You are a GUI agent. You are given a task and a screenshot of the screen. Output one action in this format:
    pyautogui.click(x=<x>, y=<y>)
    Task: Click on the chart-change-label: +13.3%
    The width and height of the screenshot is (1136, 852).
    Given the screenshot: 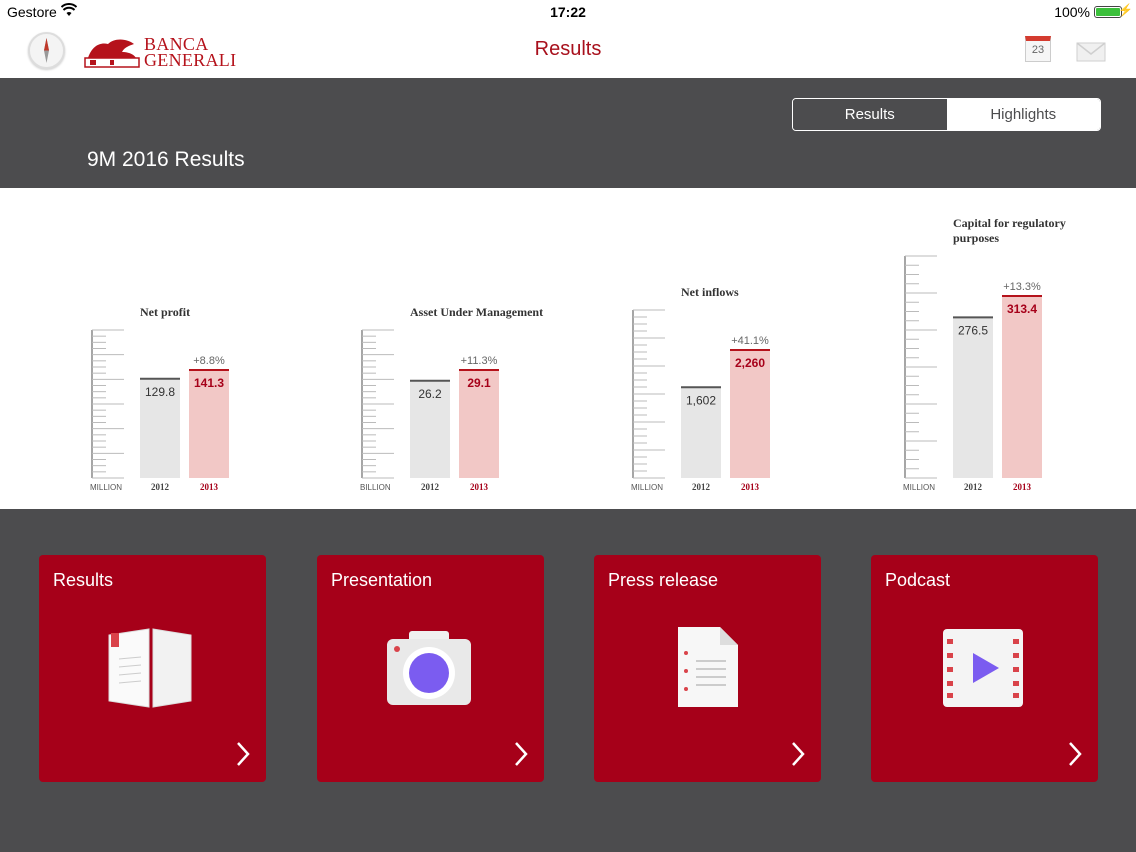 What is the action you would take?
    pyautogui.click(x=1022, y=287)
    